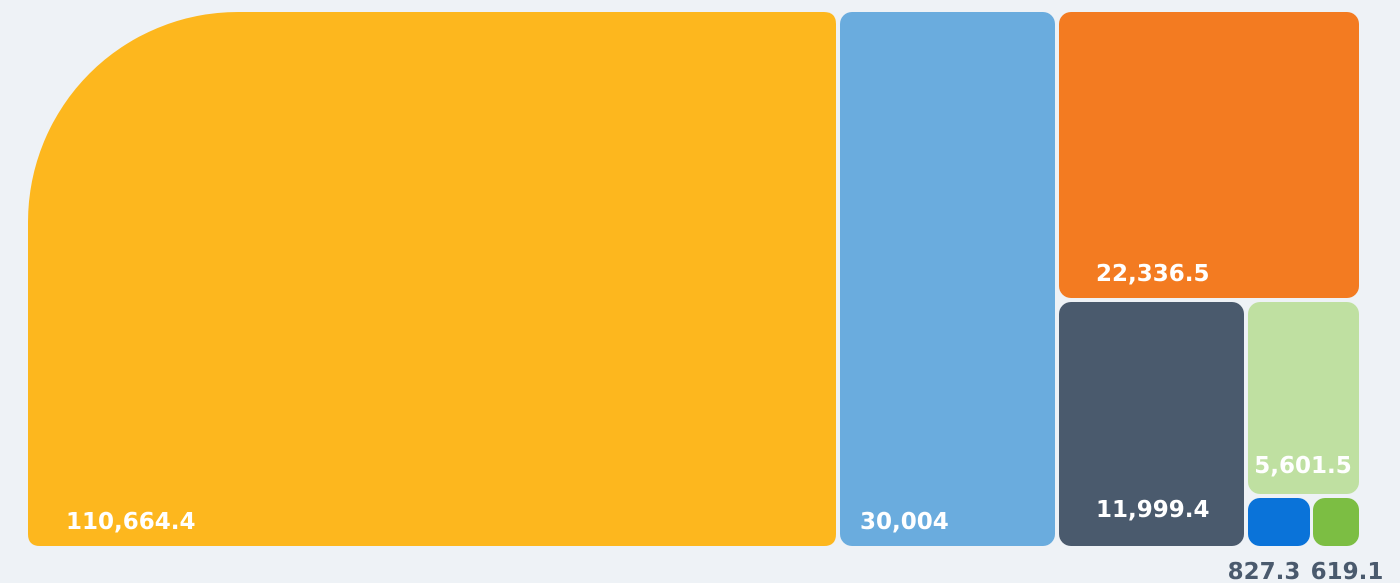 This screenshot has width=1400, height=583. What do you see at coordinates (1264, 571) in the screenshot?
I see `tile-value-label: 827.3` at bounding box center [1264, 571].